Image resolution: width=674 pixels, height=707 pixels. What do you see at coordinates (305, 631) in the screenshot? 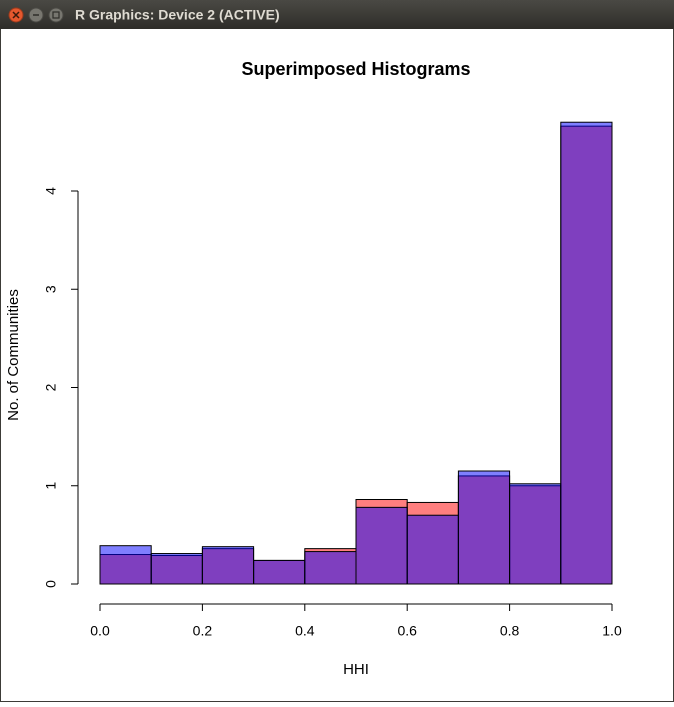
I see `x-tick-label: 0.4` at bounding box center [305, 631].